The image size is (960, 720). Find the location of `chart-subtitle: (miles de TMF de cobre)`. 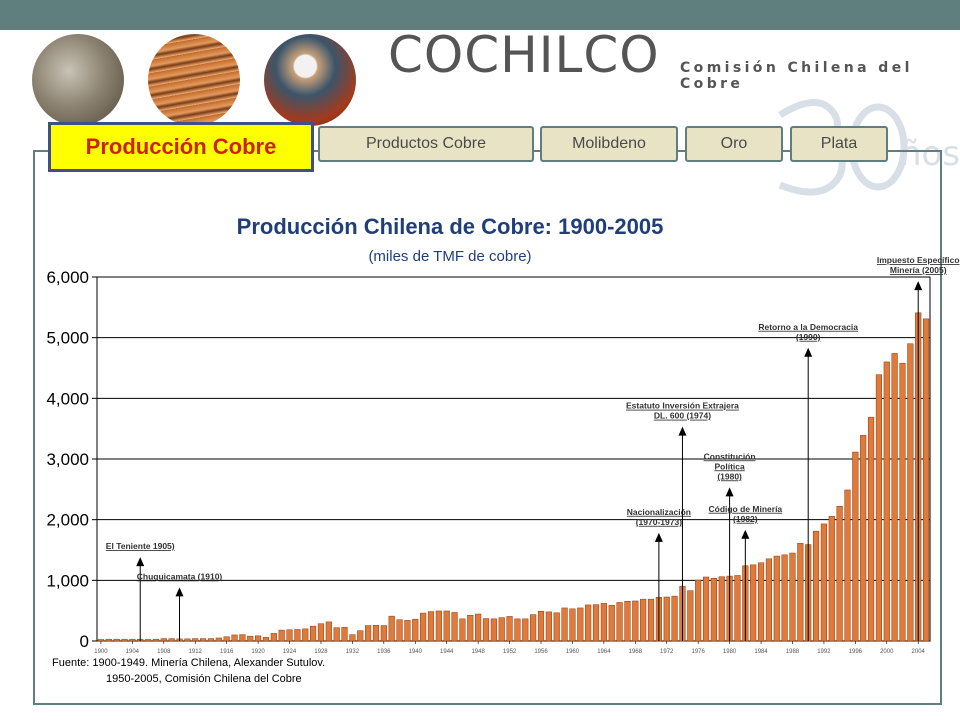

chart-subtitle: (miles de TMF de cobre) is located at coordinates (450, 256).